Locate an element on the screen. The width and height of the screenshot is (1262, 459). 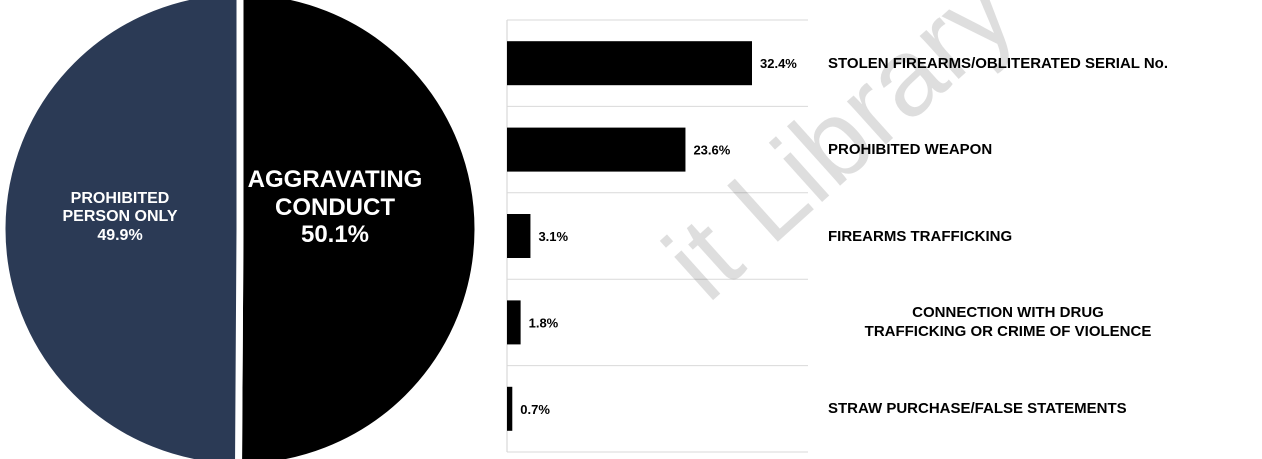
pie-label: AGGRAVATING CONDUCT 50.1% is located at coordinates (335, 207).